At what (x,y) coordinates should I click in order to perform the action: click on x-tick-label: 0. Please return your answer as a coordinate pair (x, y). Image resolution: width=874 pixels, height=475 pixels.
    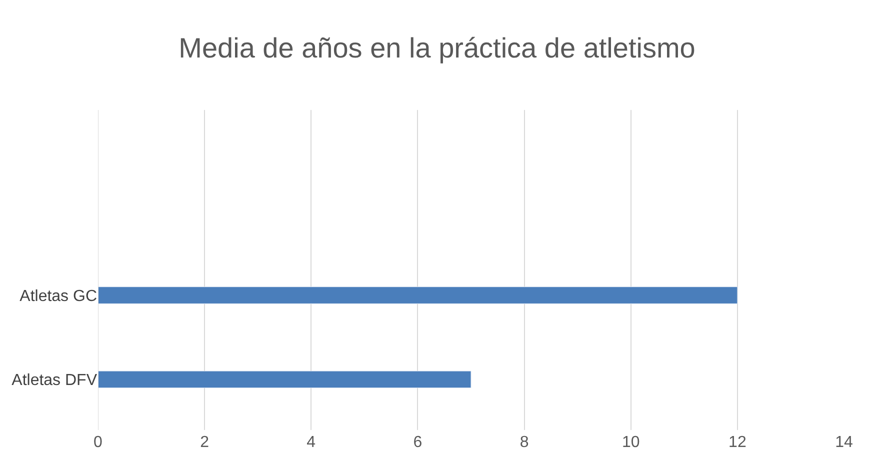
    Looking at the image, I should click on (98, 442).